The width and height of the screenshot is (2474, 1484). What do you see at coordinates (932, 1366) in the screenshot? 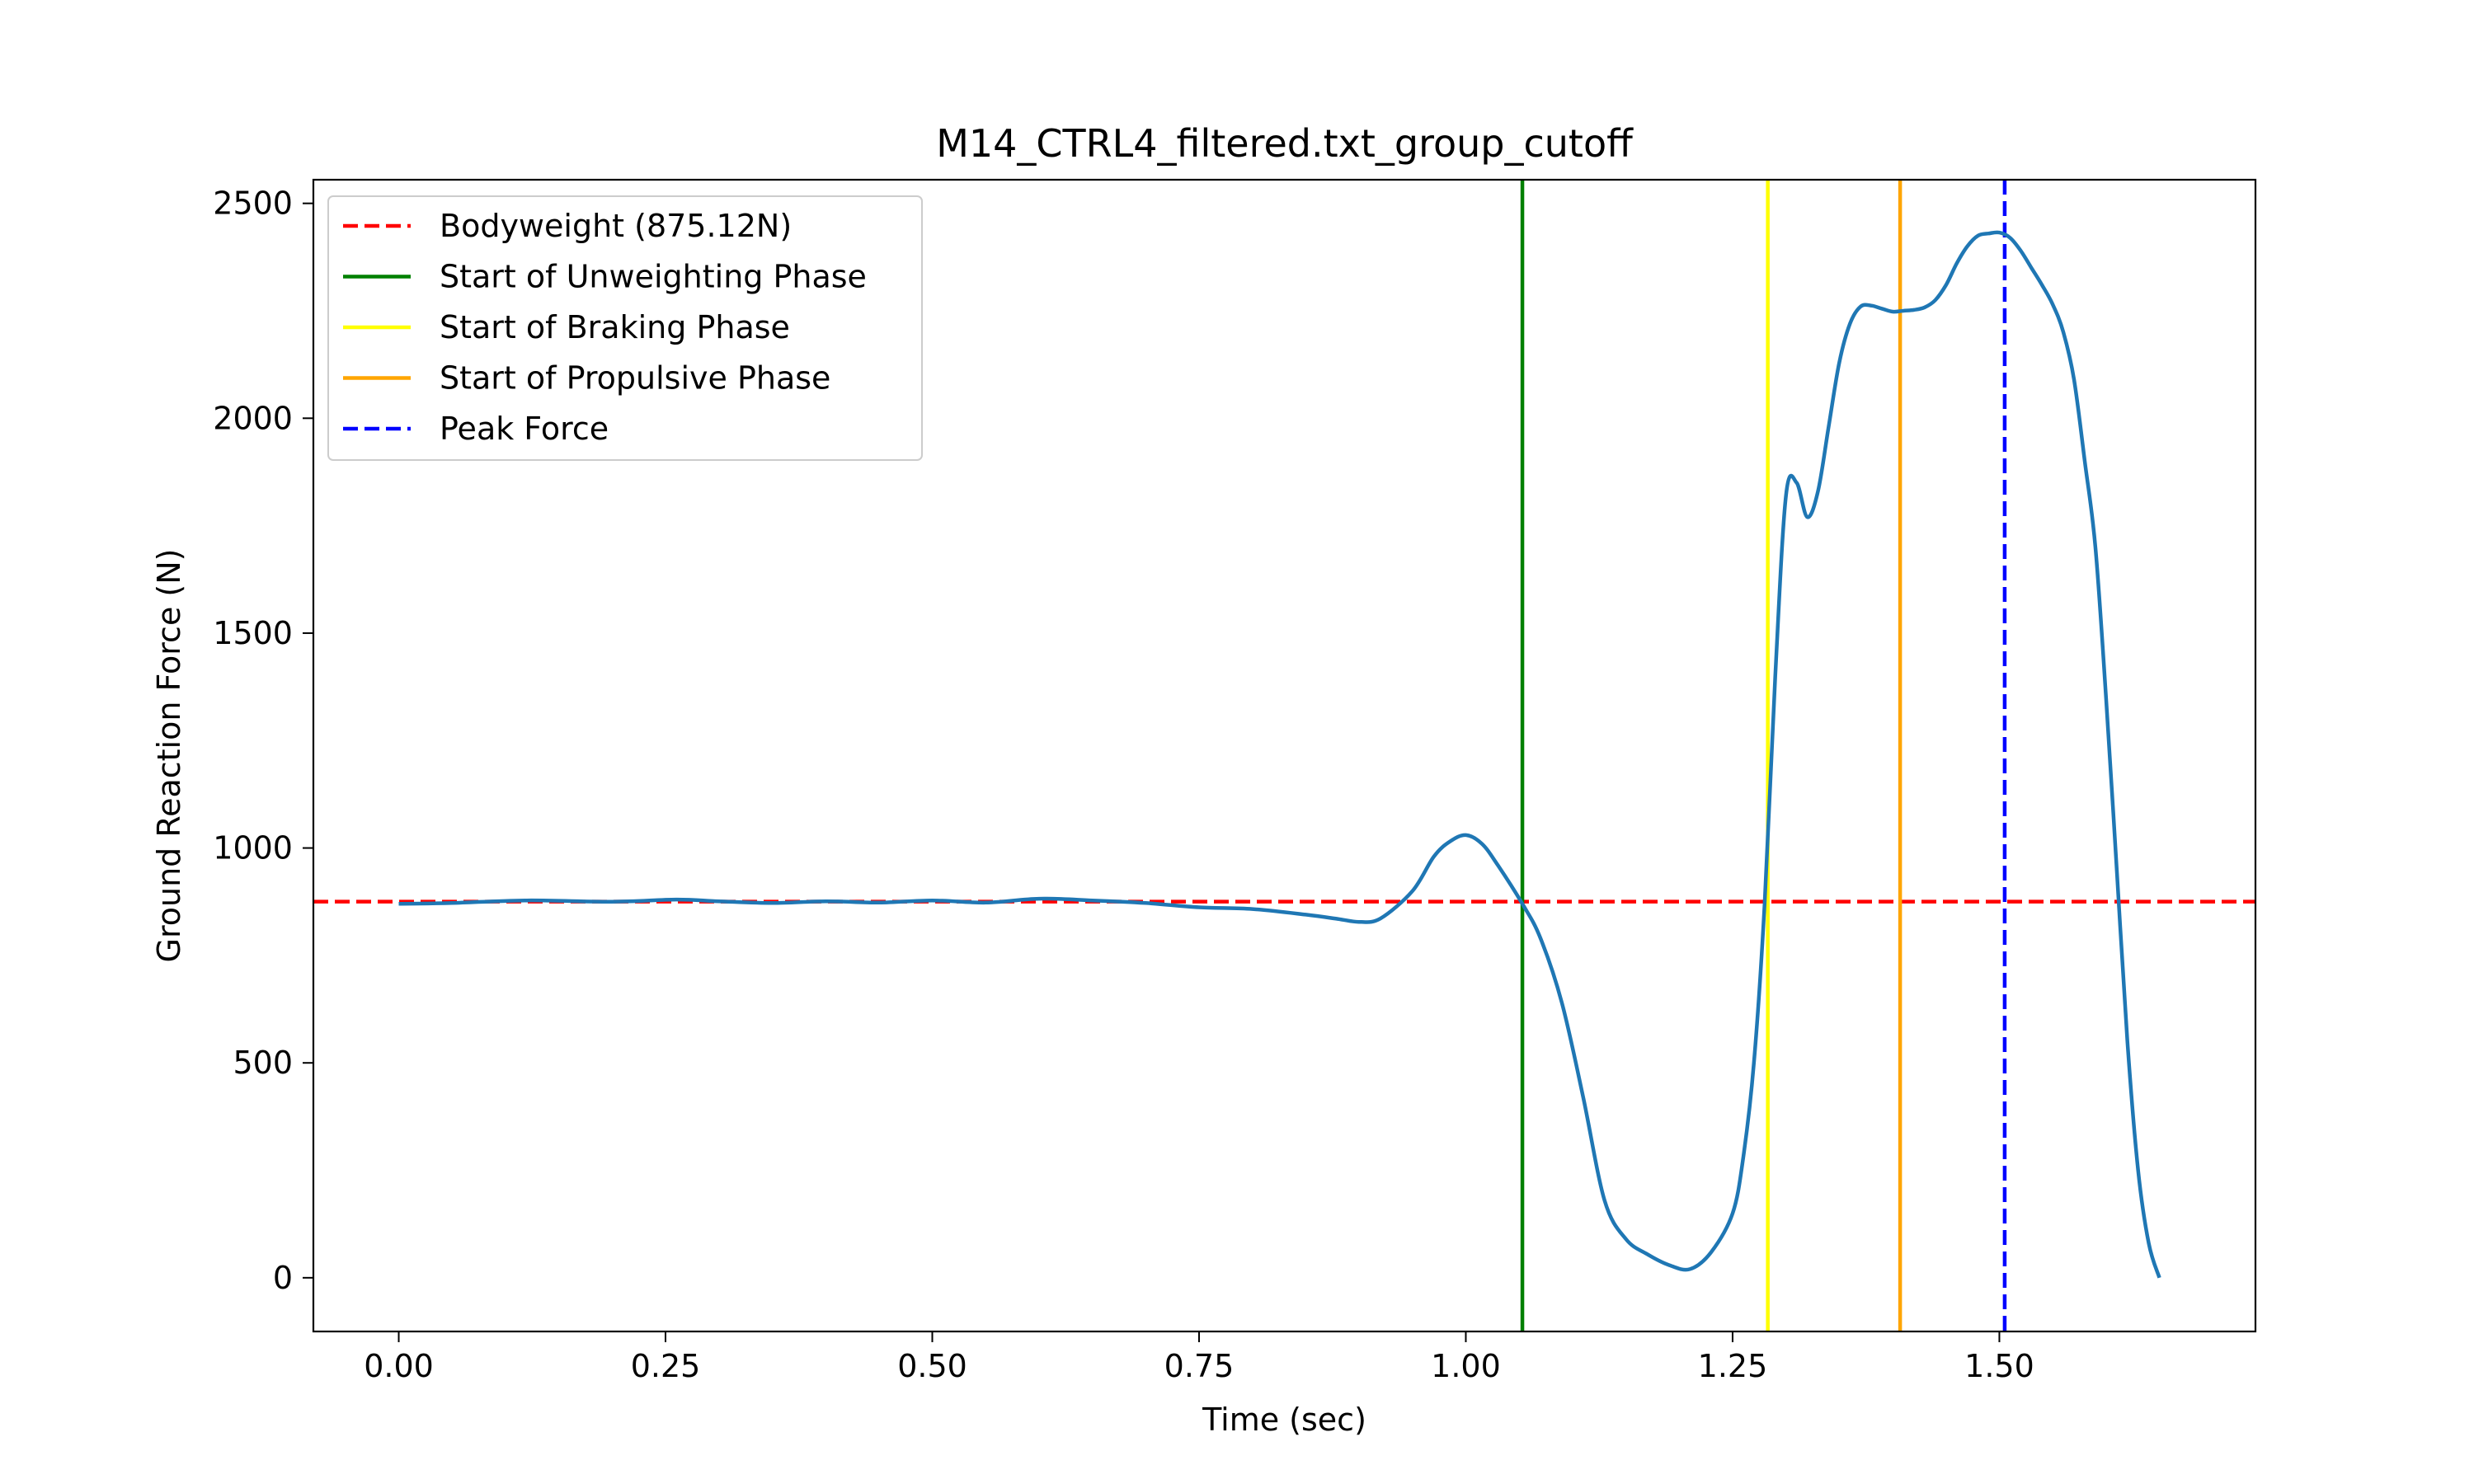
I see `x-tick-label: 0.50` at bounding box center [932, 1366].